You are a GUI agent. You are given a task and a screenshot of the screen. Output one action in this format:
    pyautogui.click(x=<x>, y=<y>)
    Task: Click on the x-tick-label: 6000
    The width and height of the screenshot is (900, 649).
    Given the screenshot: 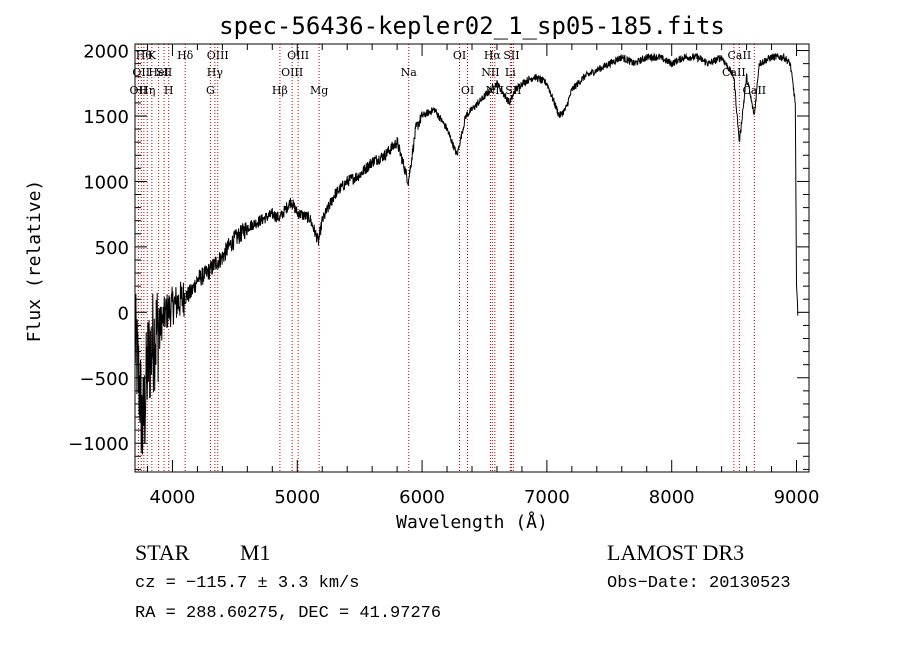 What is the action you would take?
    pyautogui.click(x=422, y=497)
    